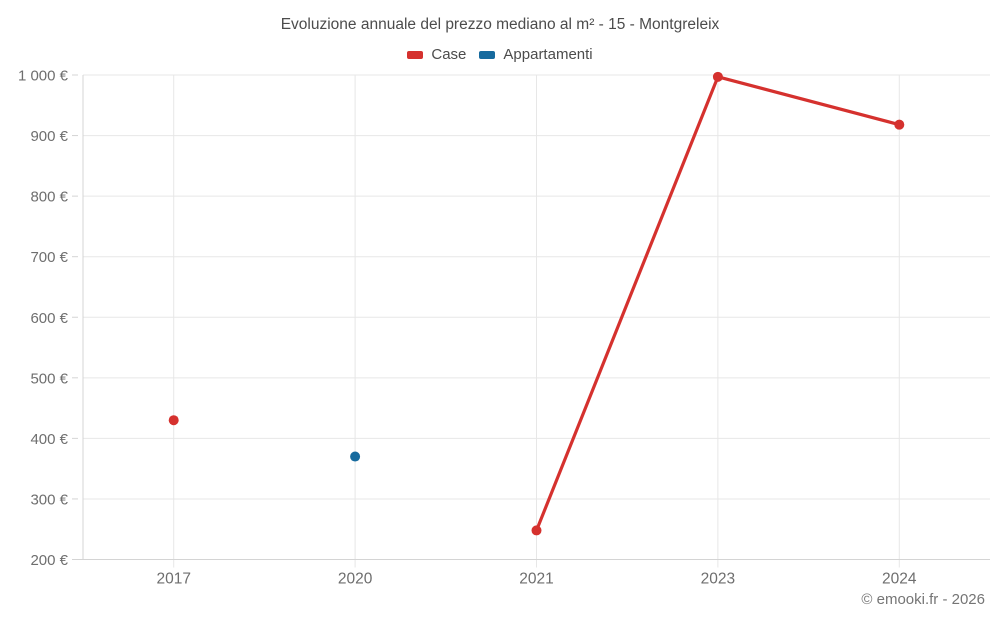  I want to click on y-tick-label: 200 €, so click(49, 560).